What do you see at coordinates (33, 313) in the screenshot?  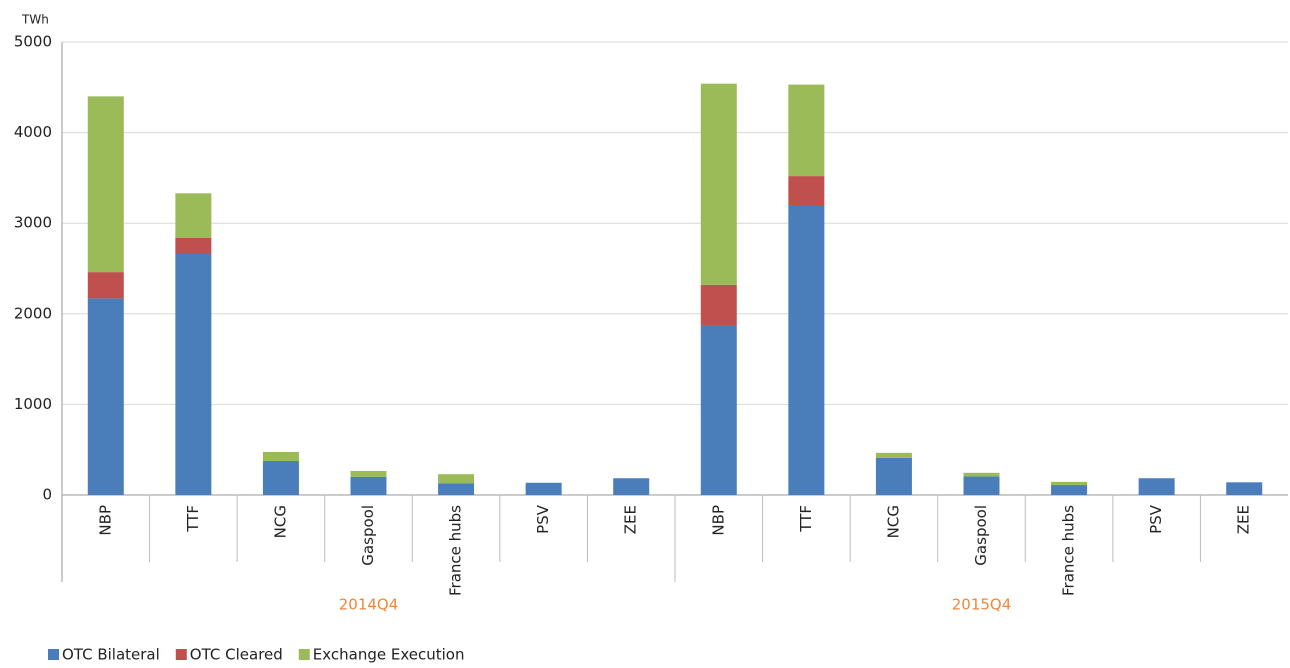 I see `y-tick-label: 2000` at bounding box center [33, 313].